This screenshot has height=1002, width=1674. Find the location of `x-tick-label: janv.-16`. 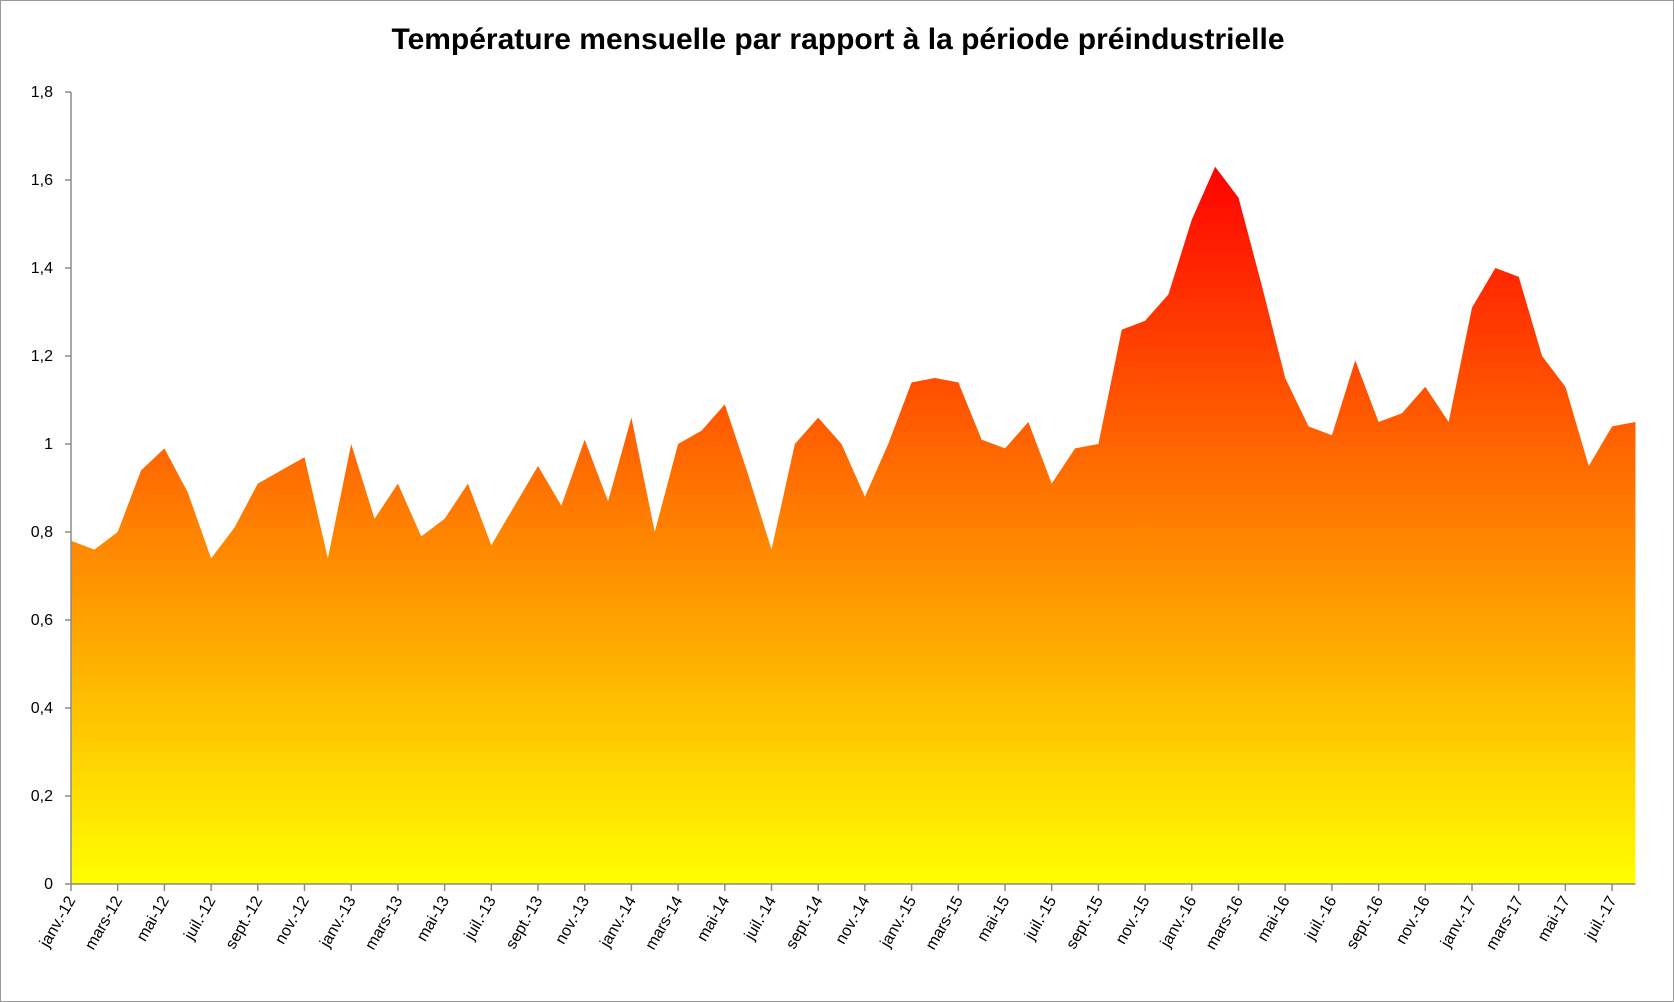

x-tick-label: janv.-16 is located at coordinates (1178, 922).